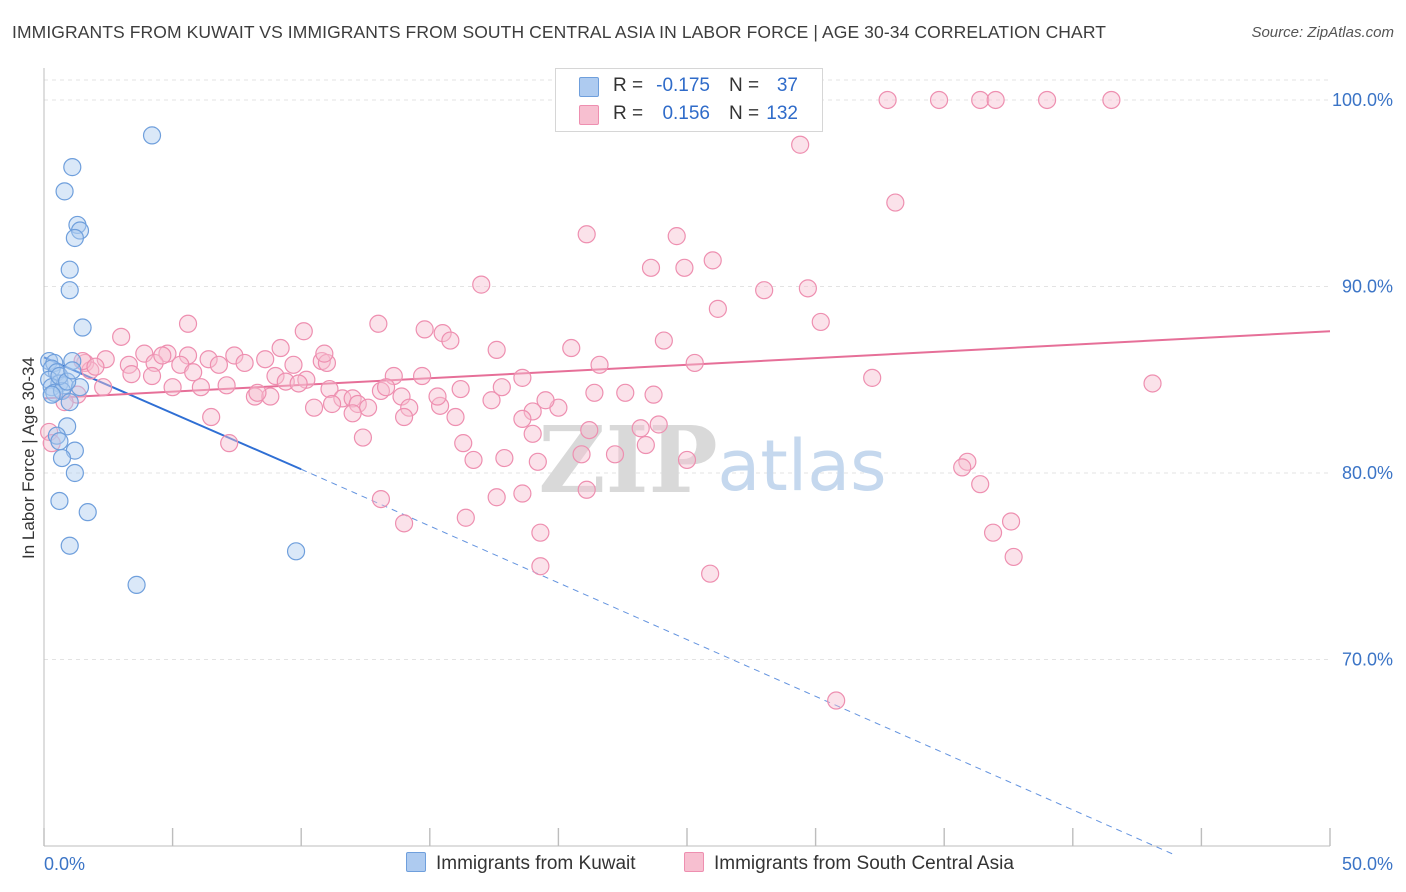 Image resolution: width=1406 pixels, height=892 pixels. What do you see at coordinates (416, 862) in the screenshot?
I see `kuwait-legend-swatch` at bounding box center [416, 862].